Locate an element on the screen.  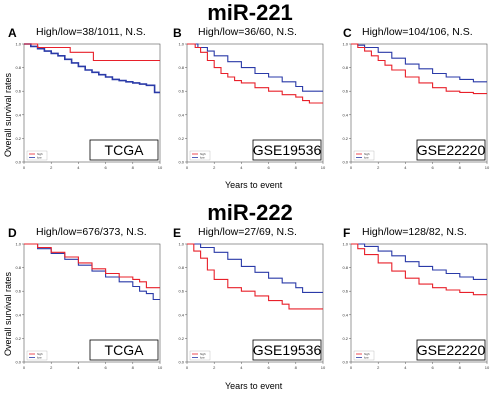
panel-title-e: High/low=27/69, N.S. is located at coordinates (247, 232).